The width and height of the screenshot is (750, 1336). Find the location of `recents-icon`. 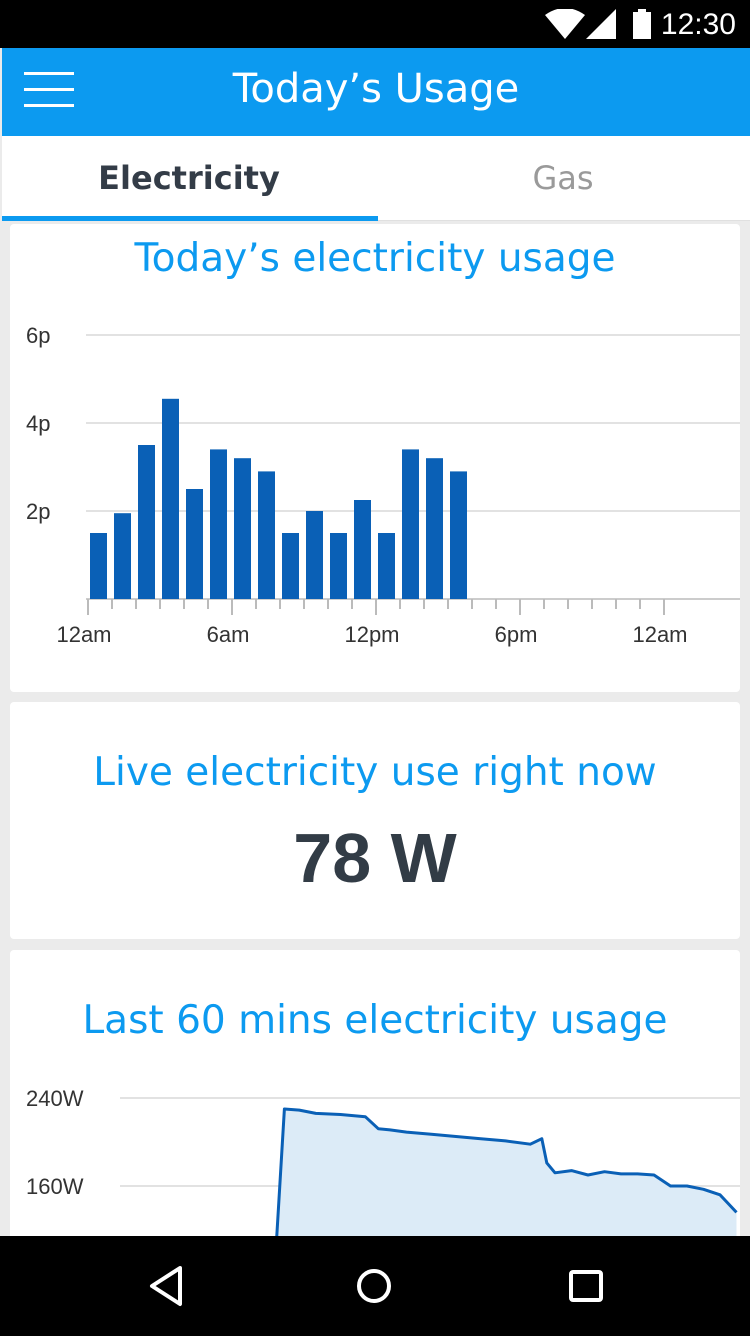

recents-icon is located at coordinates (586, 1286).